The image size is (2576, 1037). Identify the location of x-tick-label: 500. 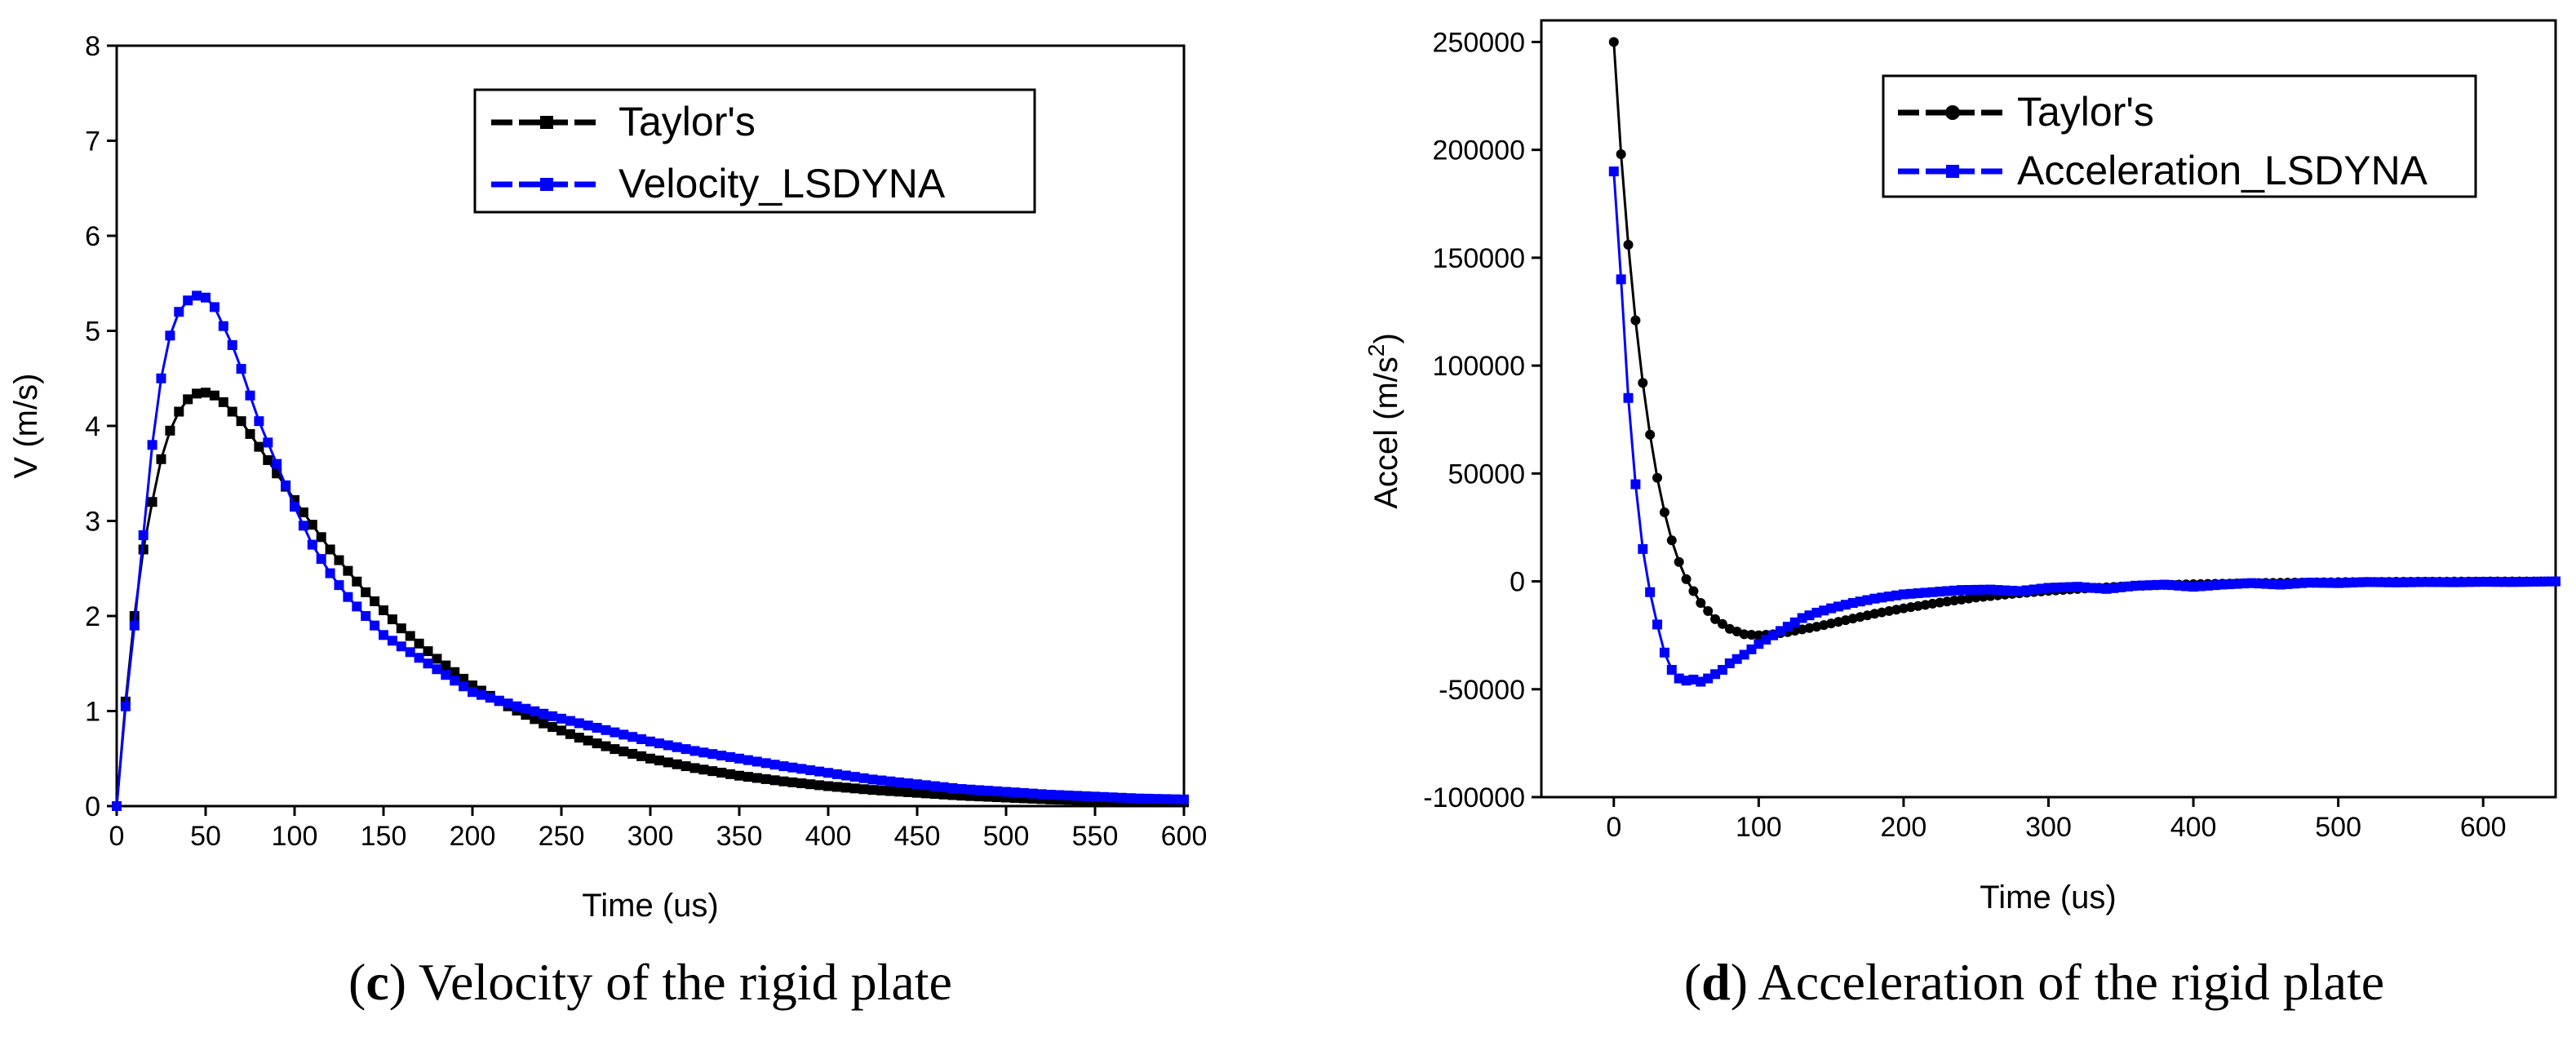
(2338, 827).